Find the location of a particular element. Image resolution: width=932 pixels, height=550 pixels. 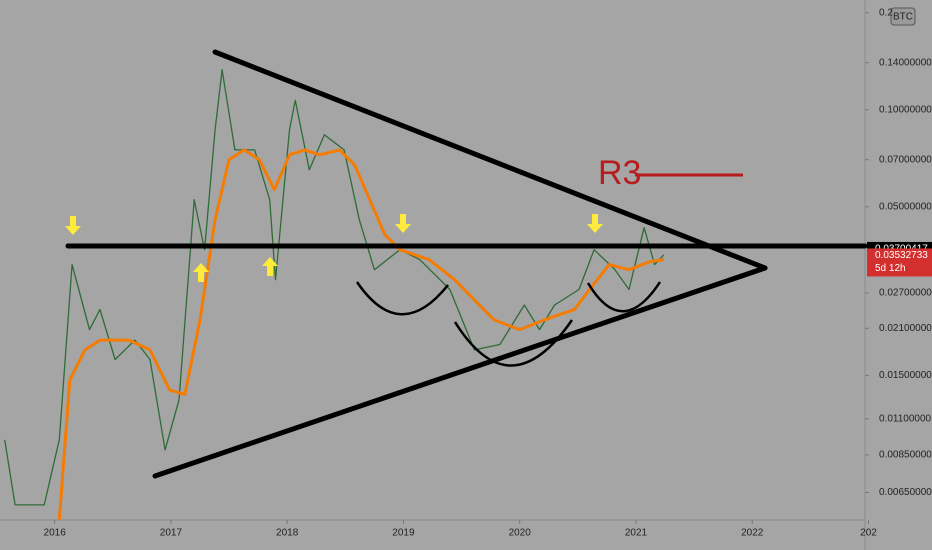

y-tick-label: 0.02700000 is located at coordinates (905, 293).